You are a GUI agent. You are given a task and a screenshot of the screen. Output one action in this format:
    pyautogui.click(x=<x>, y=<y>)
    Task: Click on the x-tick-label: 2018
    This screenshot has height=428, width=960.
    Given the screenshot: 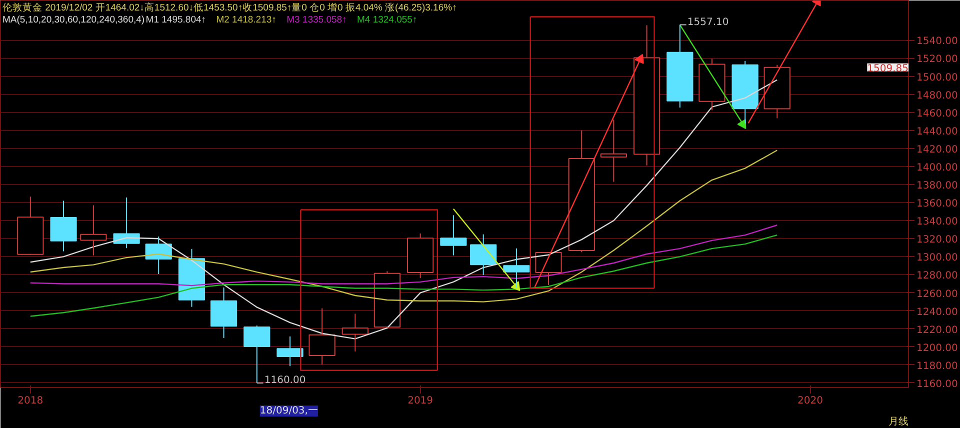 What is the action you would take?
    pyautogui.click(x=31, y=401)
    